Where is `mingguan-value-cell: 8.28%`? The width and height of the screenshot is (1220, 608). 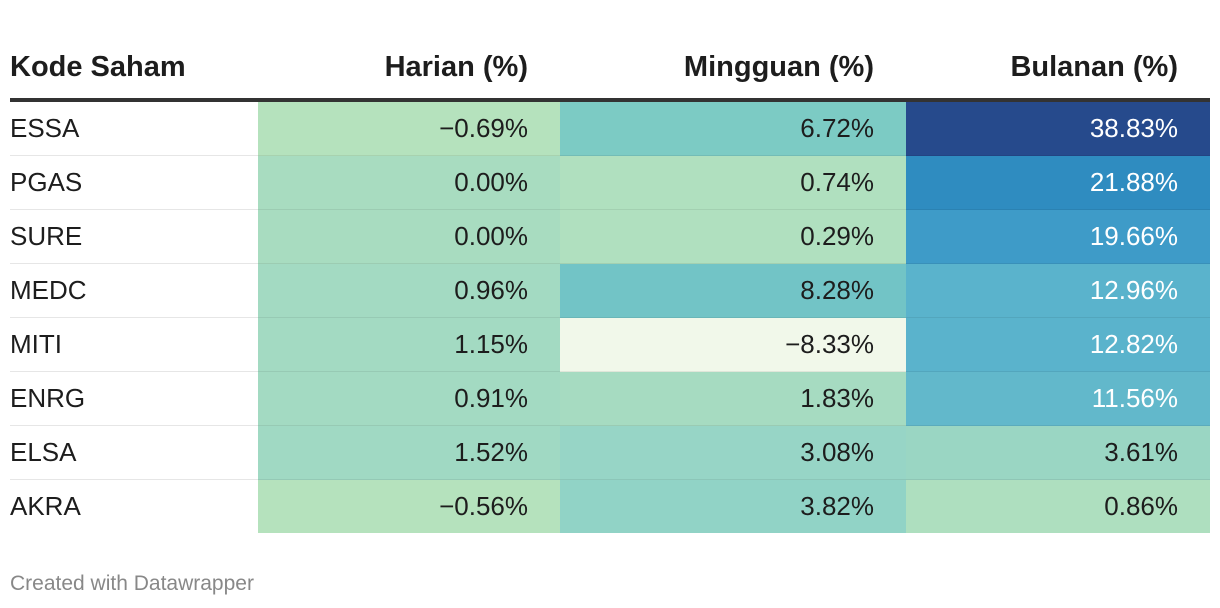 mingguan-value-cell: 8.28% is located at coordinates (733, 290).